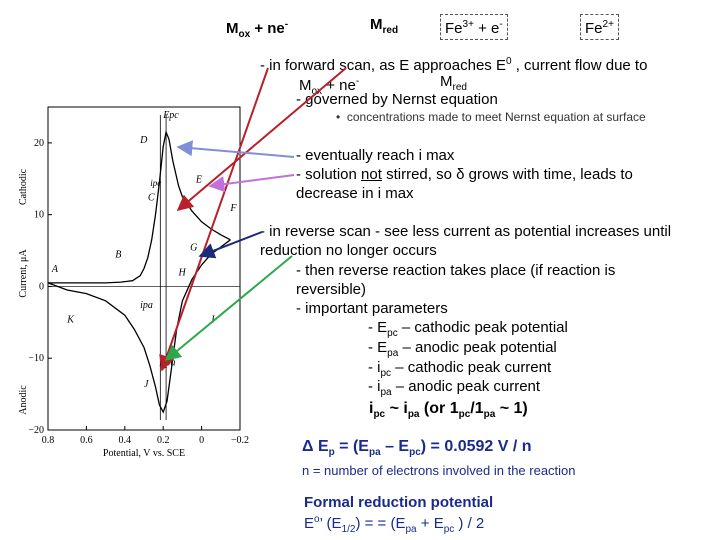  I want to click on point-label-c: C, so click(151, 197).